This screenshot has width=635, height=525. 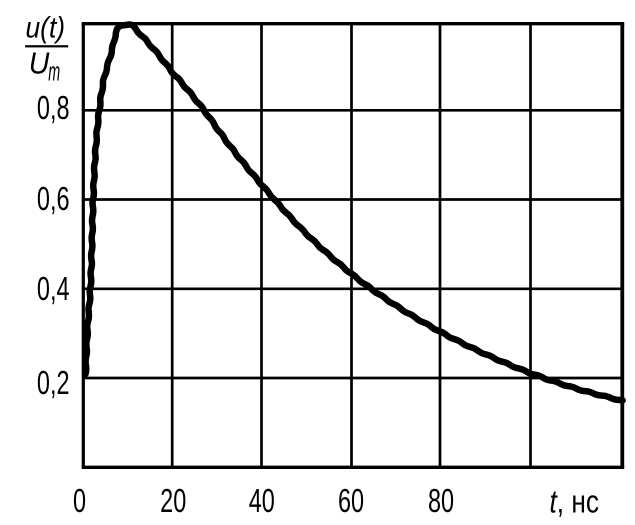 I want to click on svg-text: 80, so click(x=441, y=501).